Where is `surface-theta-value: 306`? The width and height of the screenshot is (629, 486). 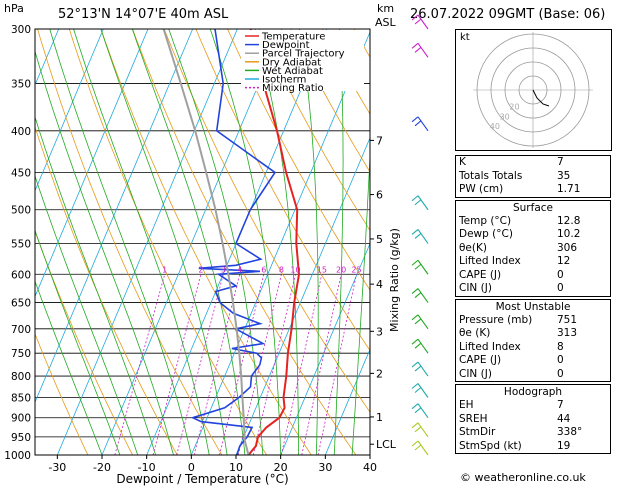 surface-theta-value: 306 is located at coordinates (567, 247).